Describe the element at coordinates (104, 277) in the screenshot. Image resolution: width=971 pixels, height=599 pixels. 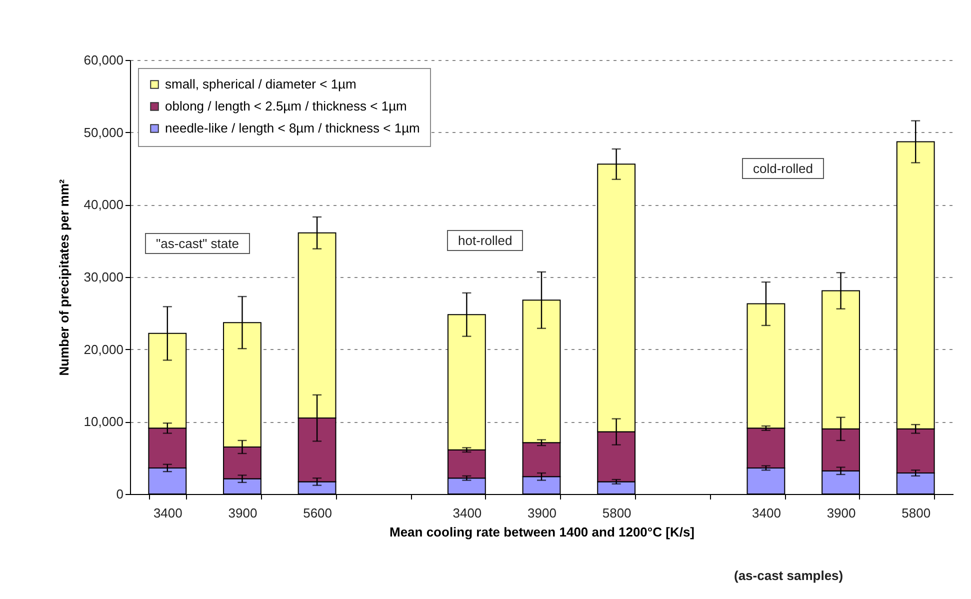
I see `y-tick-label: 30,000` at that location.